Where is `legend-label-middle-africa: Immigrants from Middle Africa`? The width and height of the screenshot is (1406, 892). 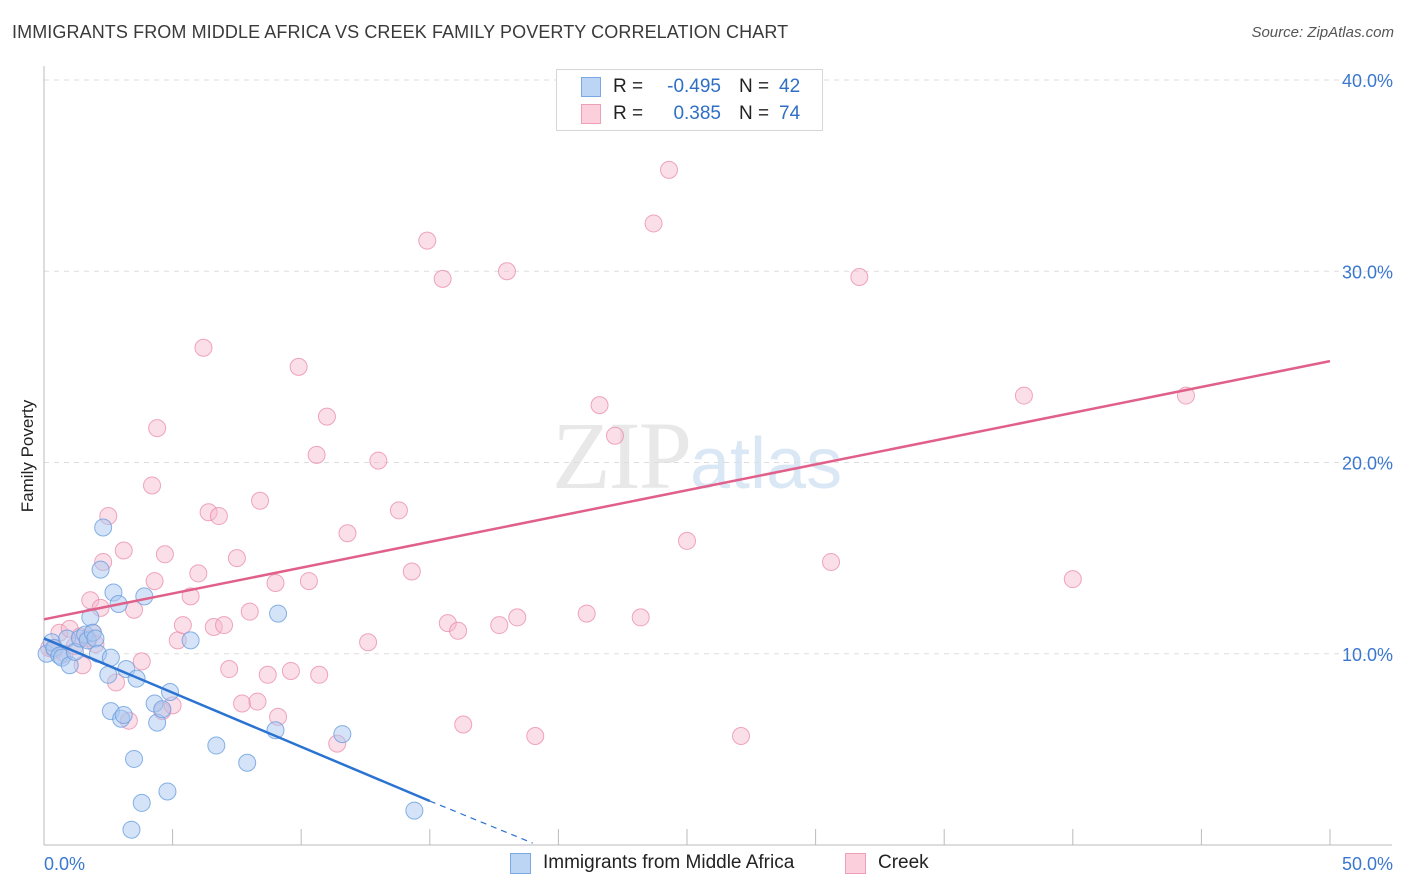
legend-label-middle-africa: Immigrants from Middle Africa is located at coordinates (669, 862).